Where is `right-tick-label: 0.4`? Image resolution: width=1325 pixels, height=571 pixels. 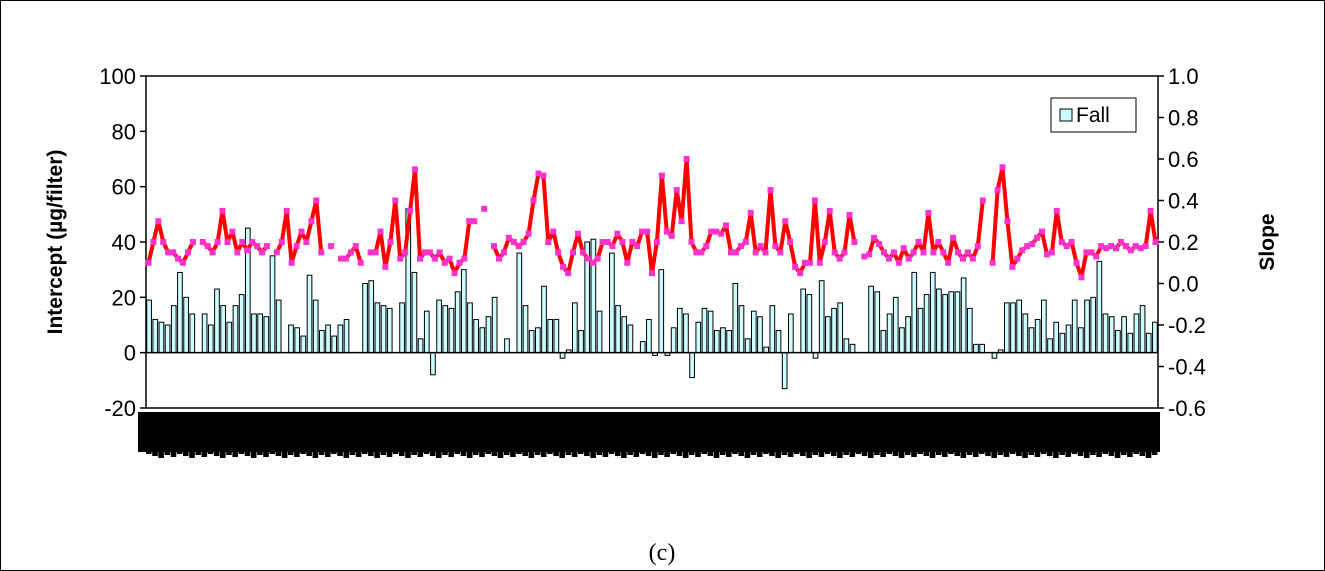 right-tick-label: 0.4 is located at coordinates (1183, 201).